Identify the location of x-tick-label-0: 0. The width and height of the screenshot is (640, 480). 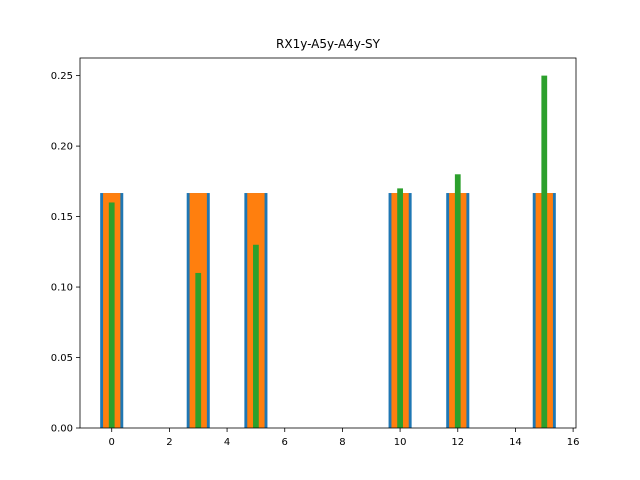
(112, 442).